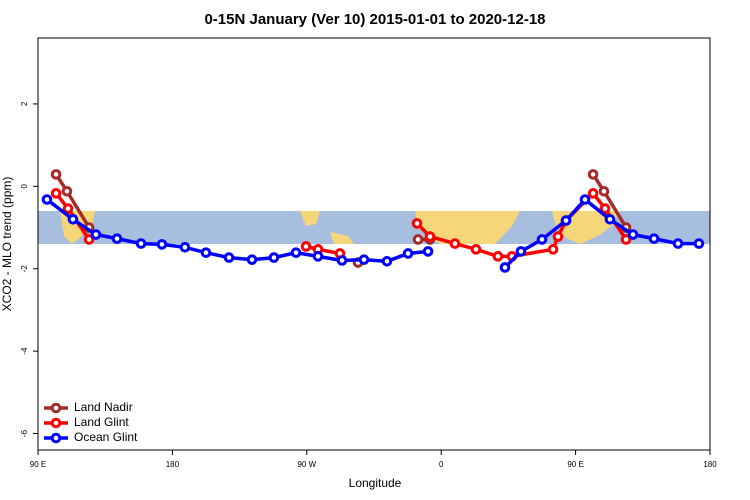  What do you see at coordinates (24, 433) in the screenshot?
I see `y-tick-label: -6` at bounding box center [24, 433].